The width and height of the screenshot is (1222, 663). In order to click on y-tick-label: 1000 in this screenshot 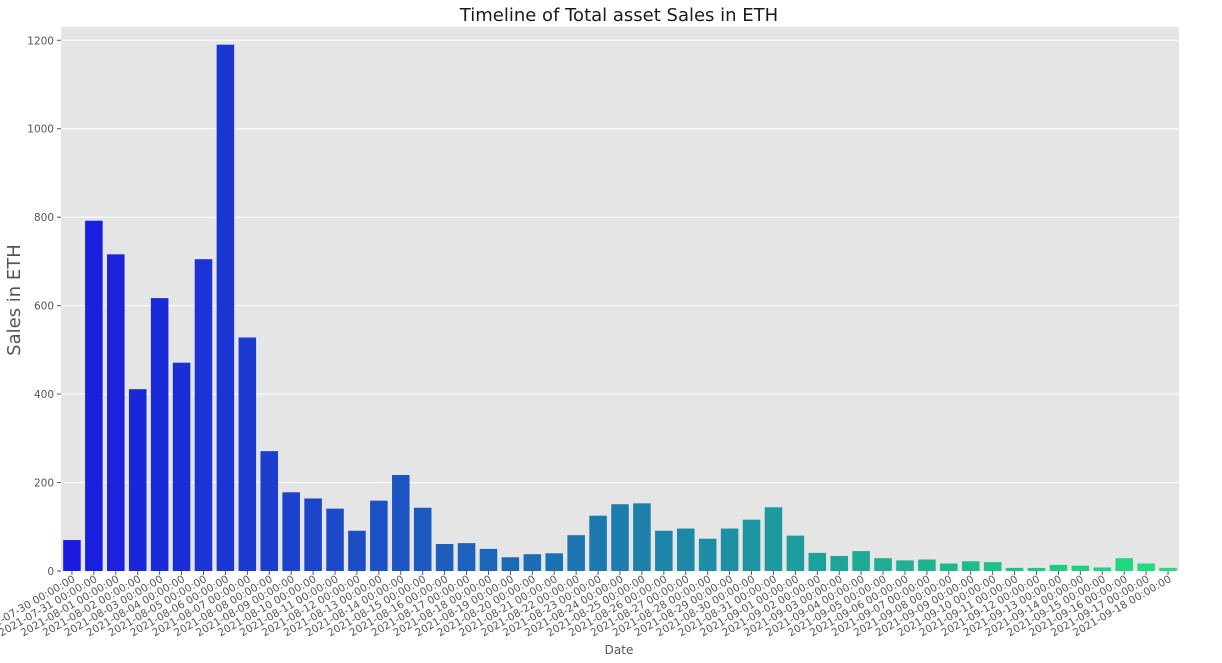, I will do `click(40, 130)`.